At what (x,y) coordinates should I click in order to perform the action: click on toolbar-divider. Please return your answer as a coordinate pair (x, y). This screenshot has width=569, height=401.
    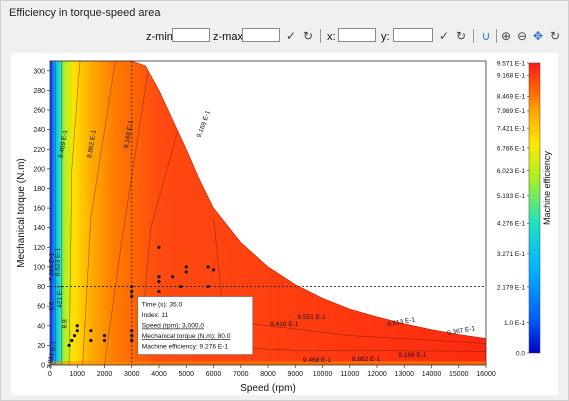
    Looking at the image, I should click on (320, 36).